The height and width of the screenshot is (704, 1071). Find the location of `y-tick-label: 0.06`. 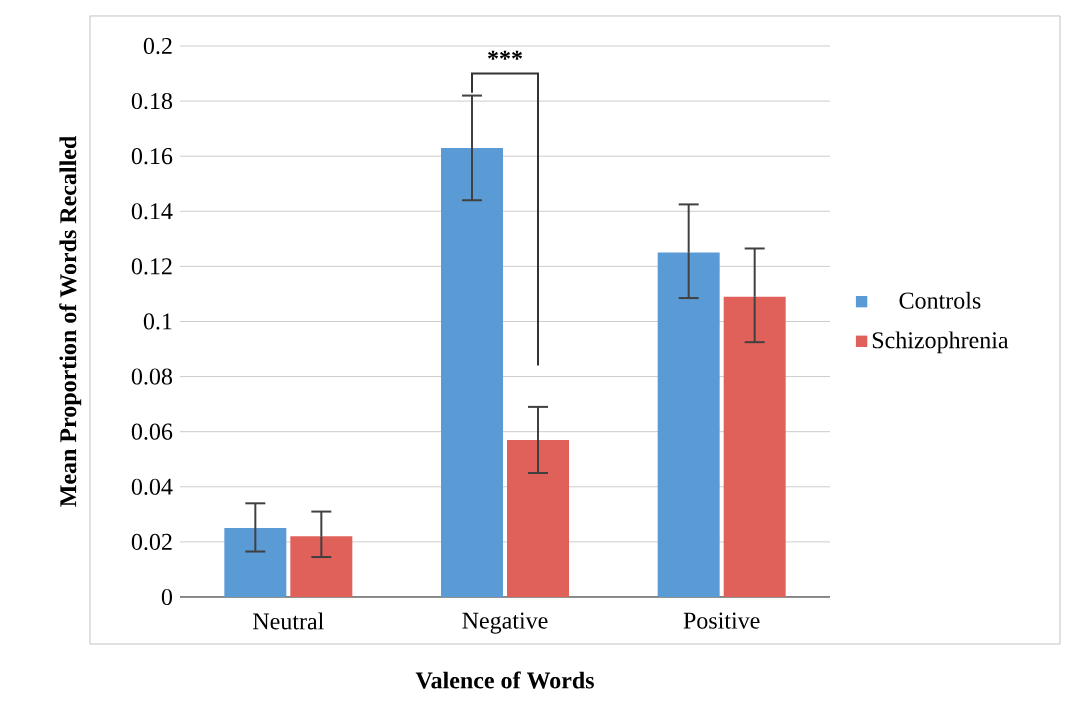

y-tick-label: 0.06 is located at coordinates (152, 431).